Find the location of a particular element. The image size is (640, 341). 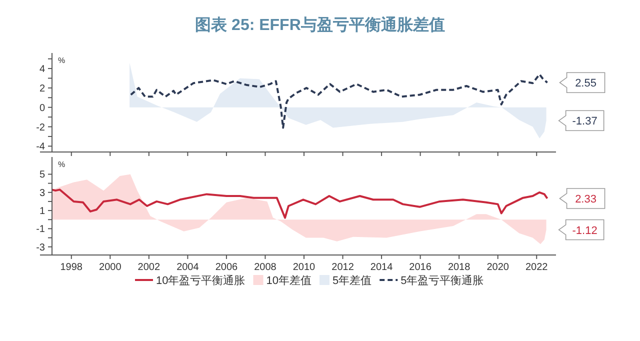

x-tick-label: 2018 is located at coordinates (459, 267).